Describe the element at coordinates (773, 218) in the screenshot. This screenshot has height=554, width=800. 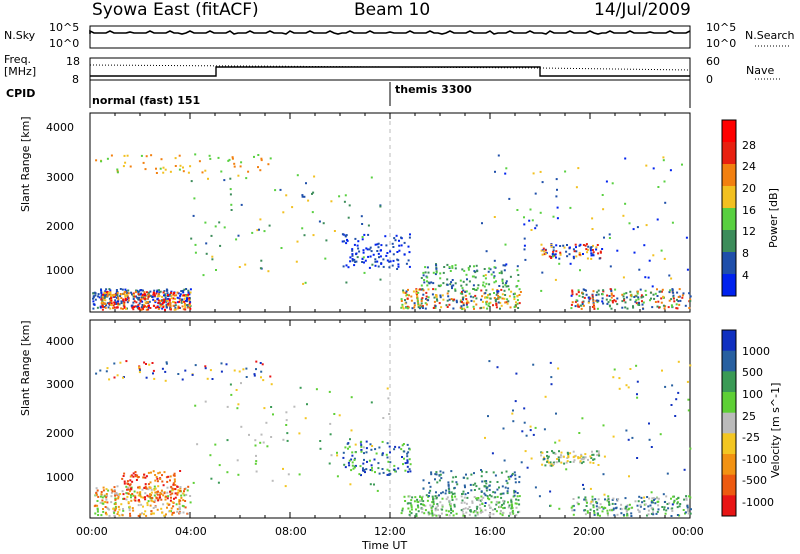
I see `power-cb-label: Power [dB]` at that location.